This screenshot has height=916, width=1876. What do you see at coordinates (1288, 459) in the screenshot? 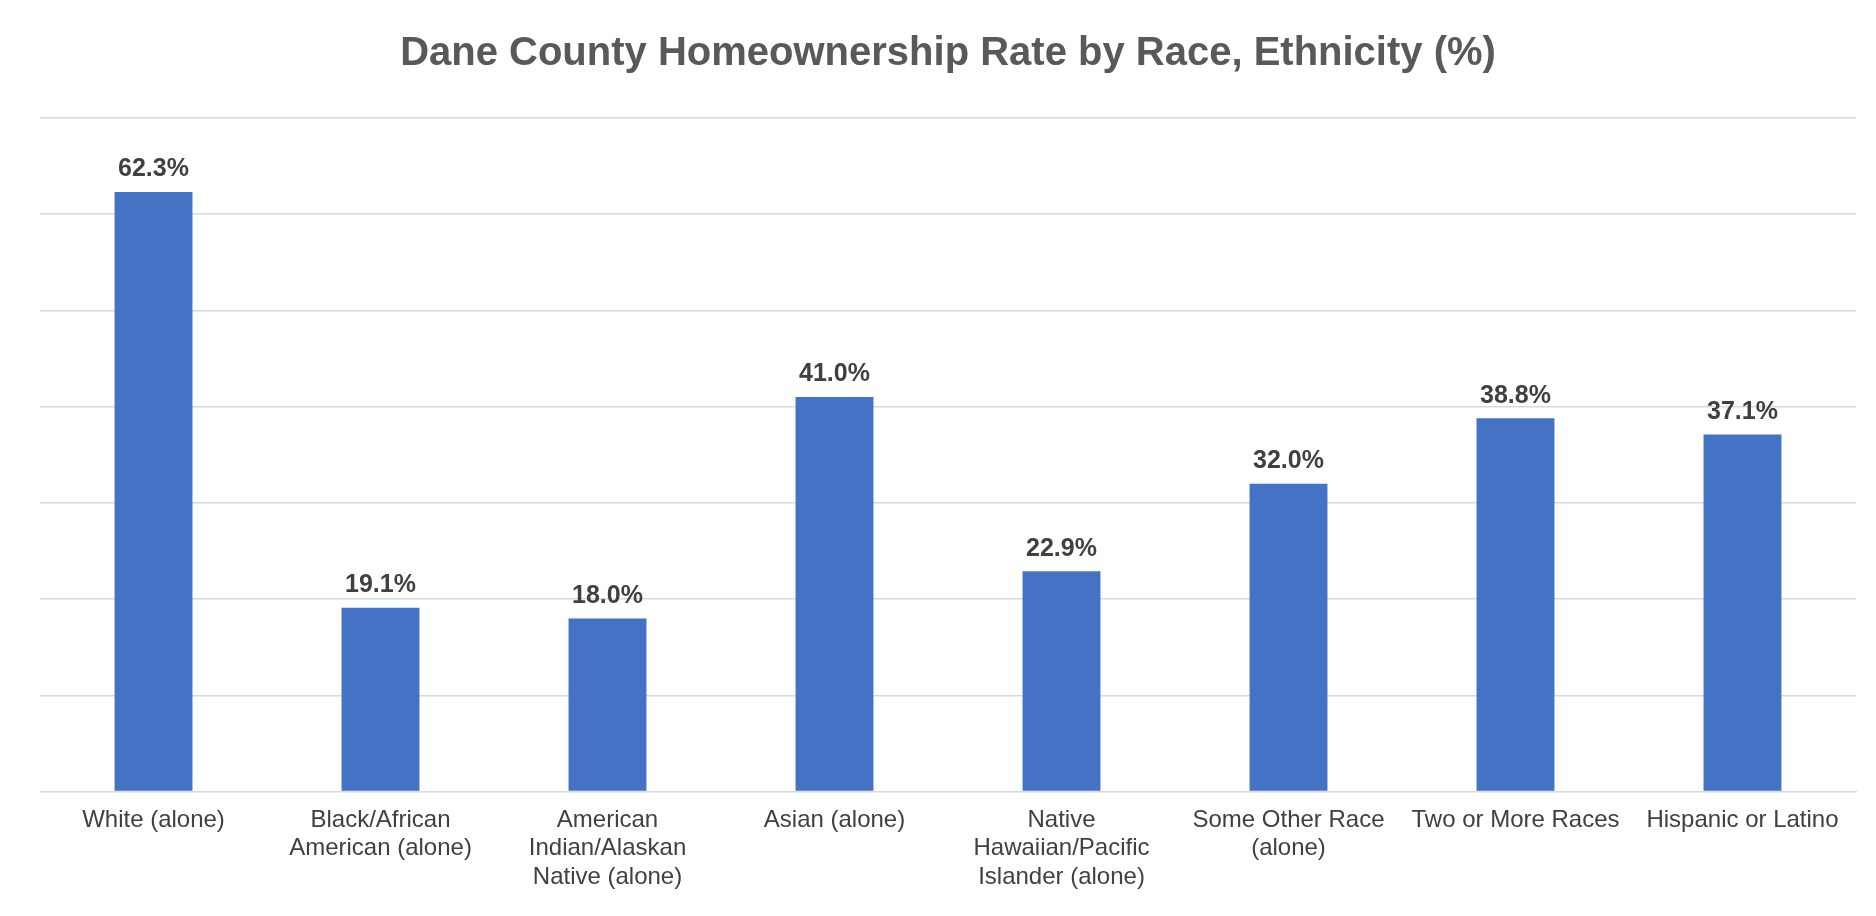
I see `data-label: 32.0%` at bounding box center [1288, 459].